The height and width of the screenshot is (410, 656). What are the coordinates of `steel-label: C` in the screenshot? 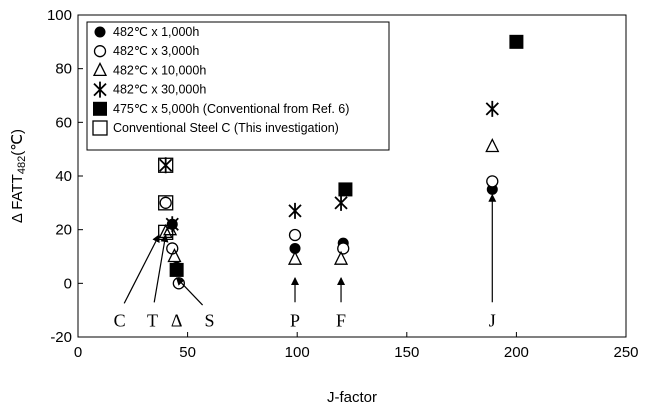 It's located at (120, 320).